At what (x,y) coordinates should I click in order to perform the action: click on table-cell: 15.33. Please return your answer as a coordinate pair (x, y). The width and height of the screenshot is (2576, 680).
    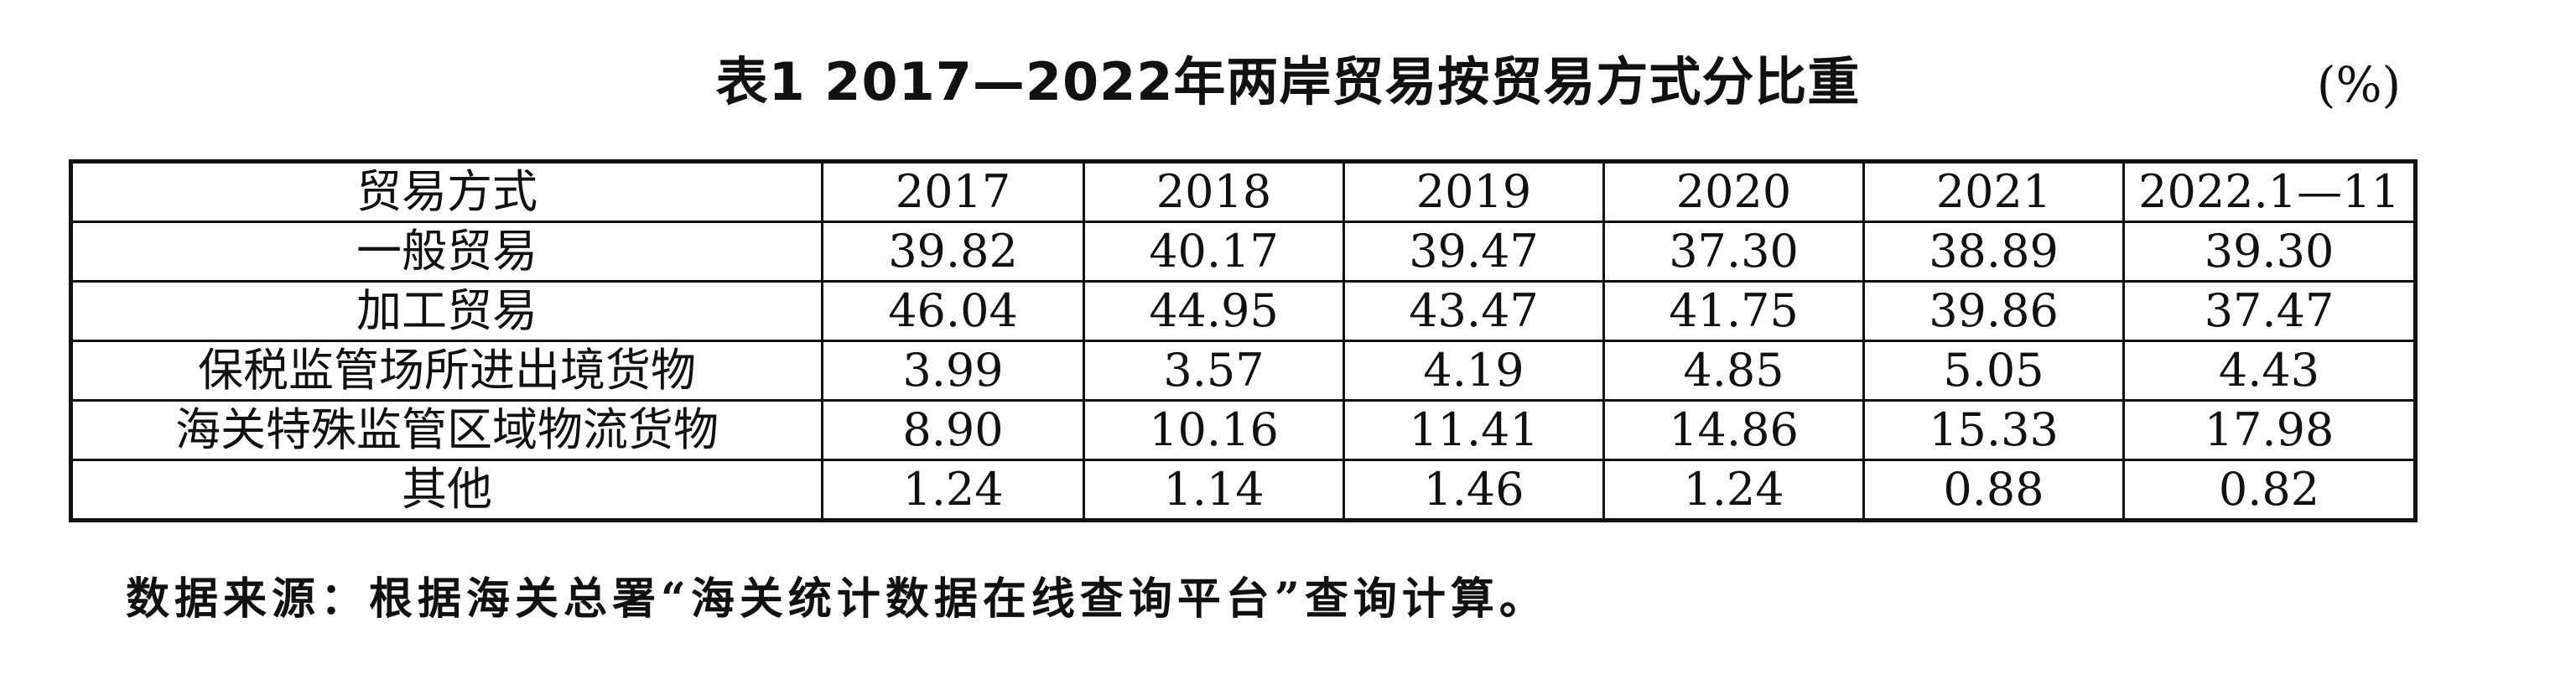
    Looking at the image, I should click on (1994, 430).